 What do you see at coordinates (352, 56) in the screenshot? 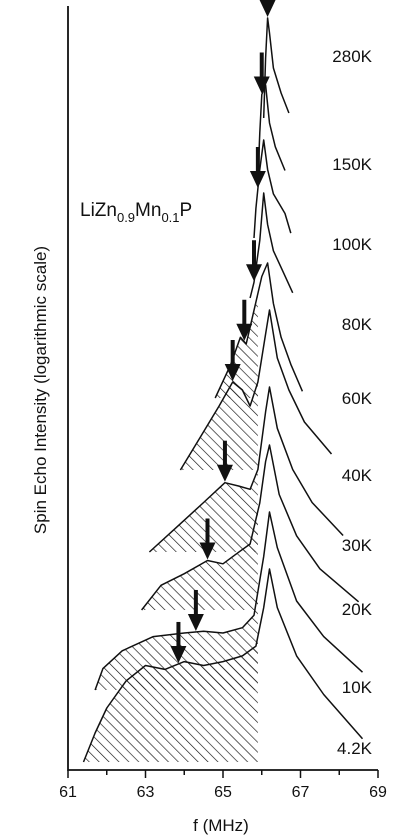
I see `temperature-label: 280K` at bounding box center [352, 56].